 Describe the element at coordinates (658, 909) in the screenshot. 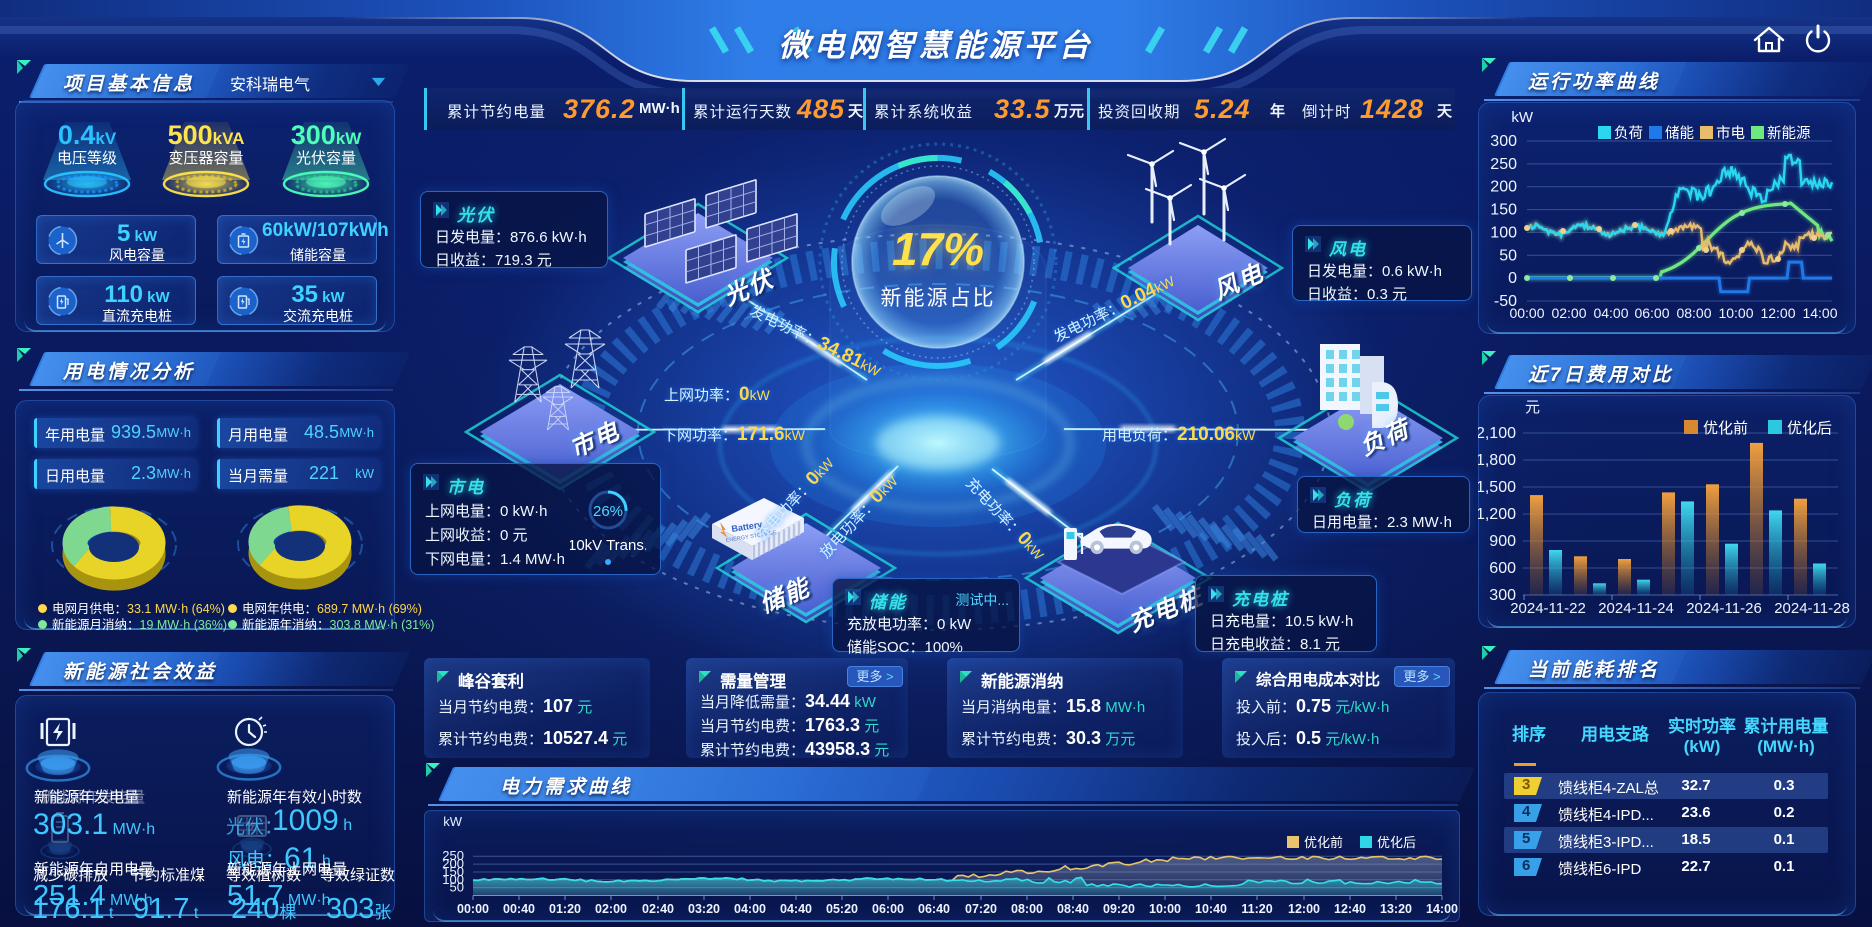

I see `svg-text: 02:40` at that location.